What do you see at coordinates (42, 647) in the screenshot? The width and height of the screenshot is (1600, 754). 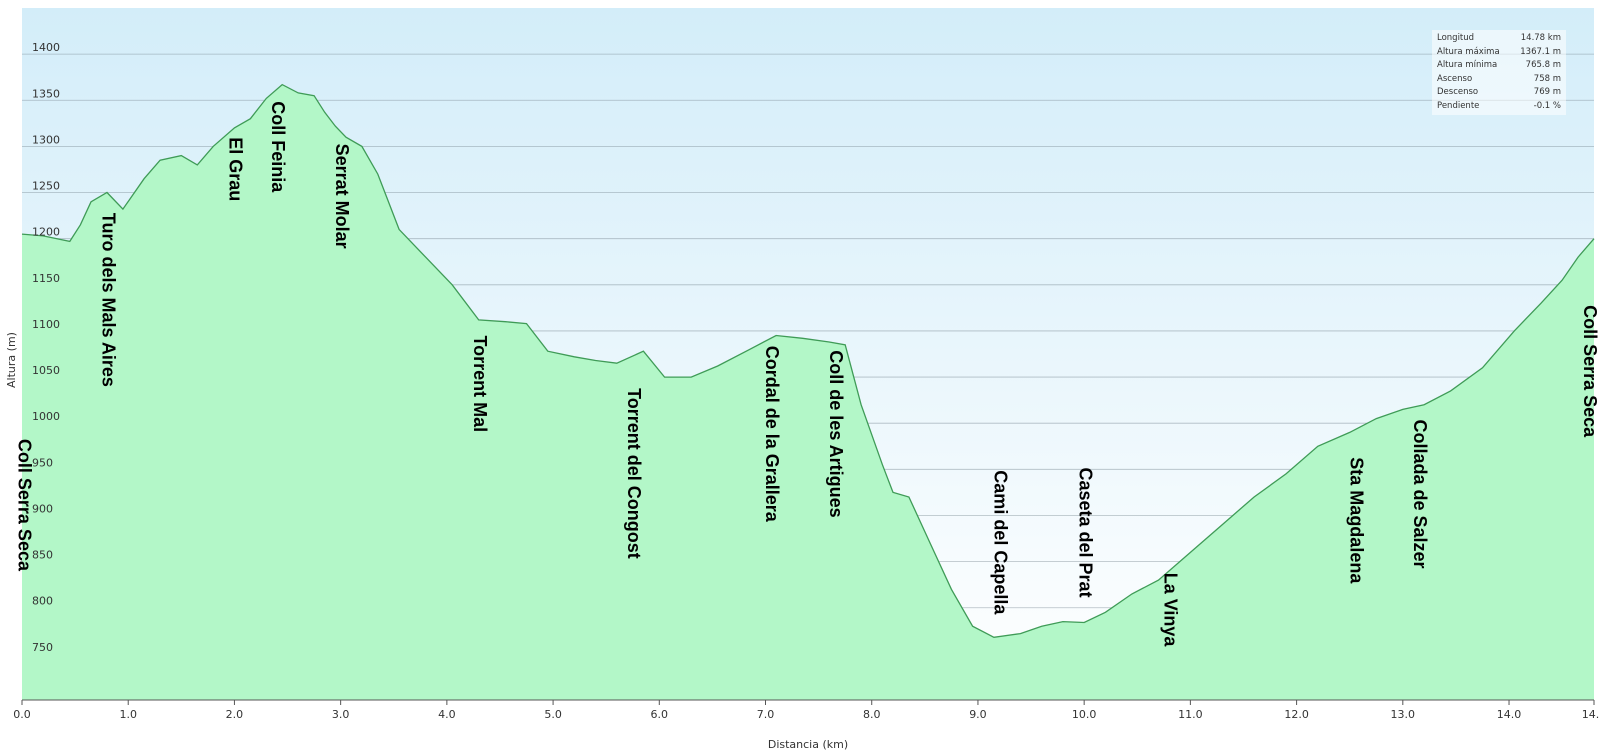 I see `y-tick-label: 750` at bounding box center [42, 647].